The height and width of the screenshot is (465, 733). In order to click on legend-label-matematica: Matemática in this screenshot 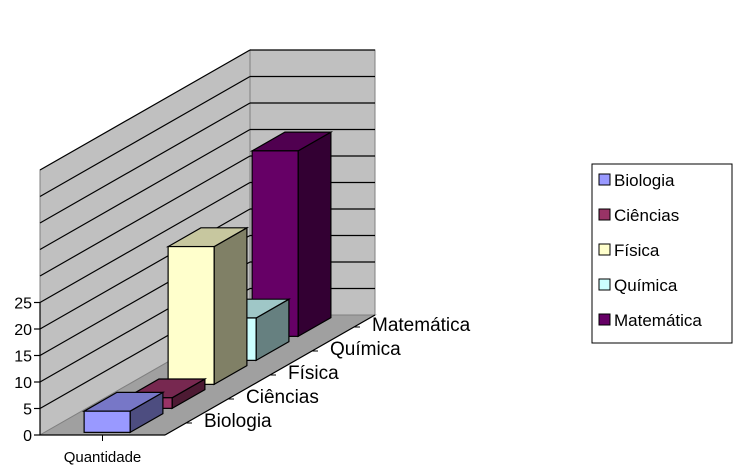, I will do `click(658, 320)`.